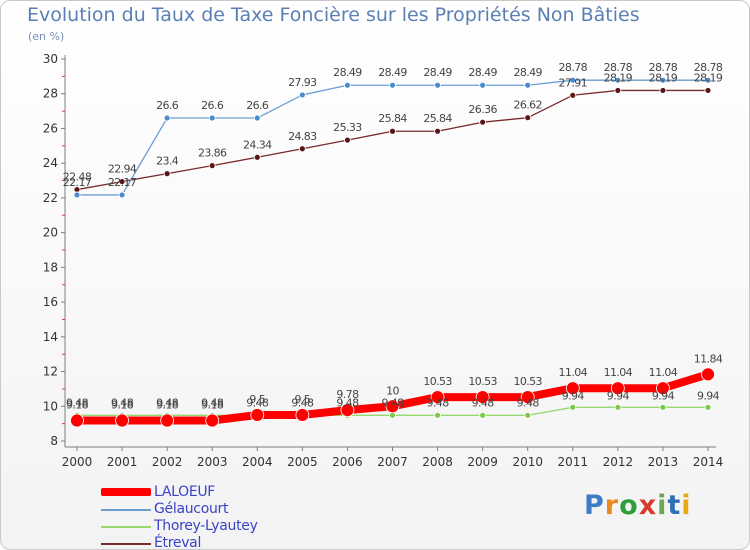 The width and height of the screenshot is (750, 550). Describe the element at coordinates (347, 394) in the screenshot. I see `data-label-laloeuf: 9.78` at that location.